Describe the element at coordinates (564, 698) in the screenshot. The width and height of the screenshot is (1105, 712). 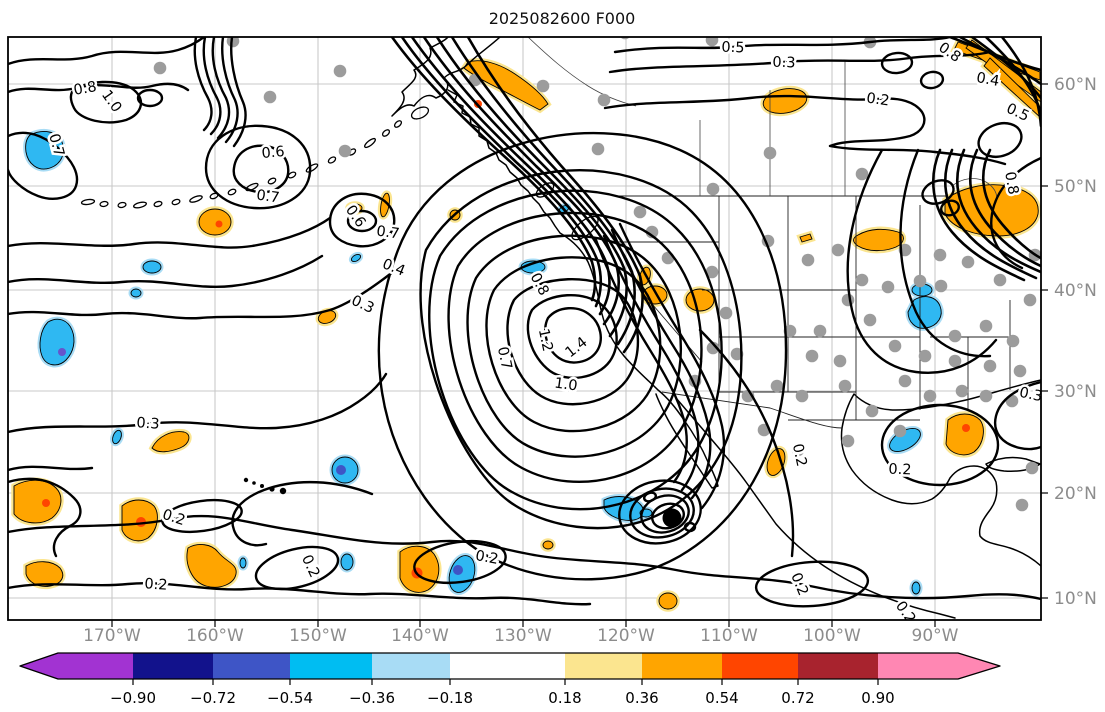
I see `colorbar-tick-label: 0.18` at that location.